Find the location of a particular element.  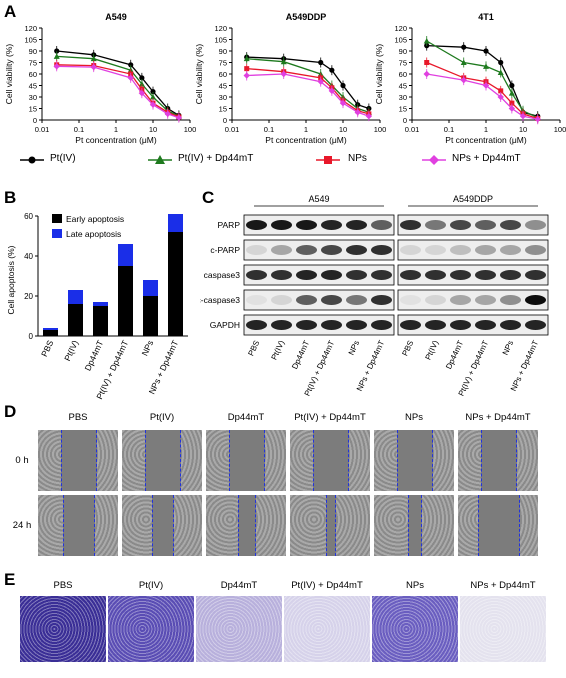

blot-lane-label: NPs is located at coordinates (354, 348).